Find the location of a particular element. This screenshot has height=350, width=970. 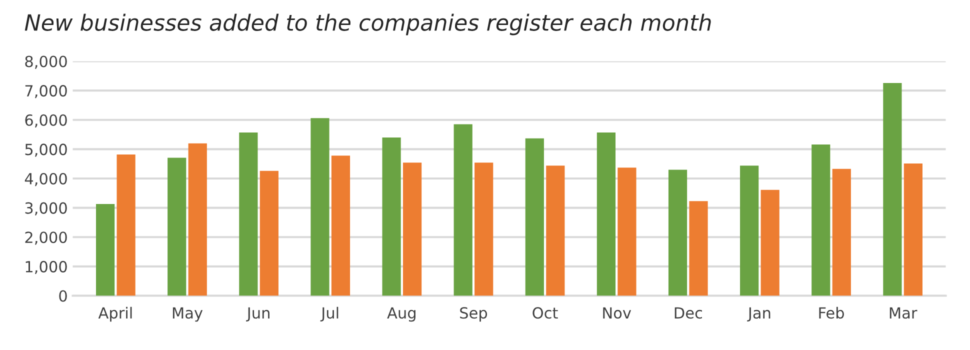

x-tick-label: Sep is located at coordinates (474, 314).